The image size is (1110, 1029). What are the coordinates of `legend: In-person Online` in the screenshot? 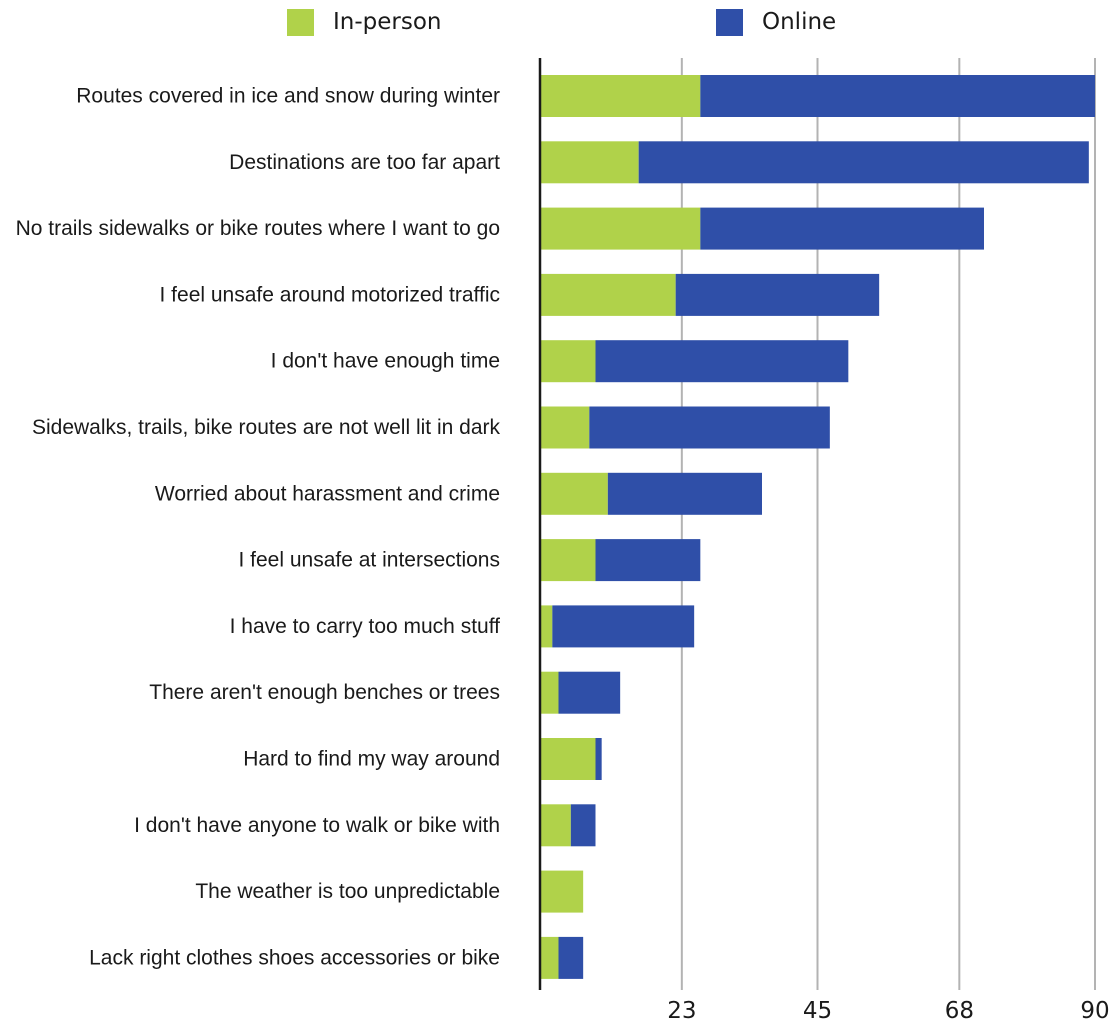 It's located at (561, 22).